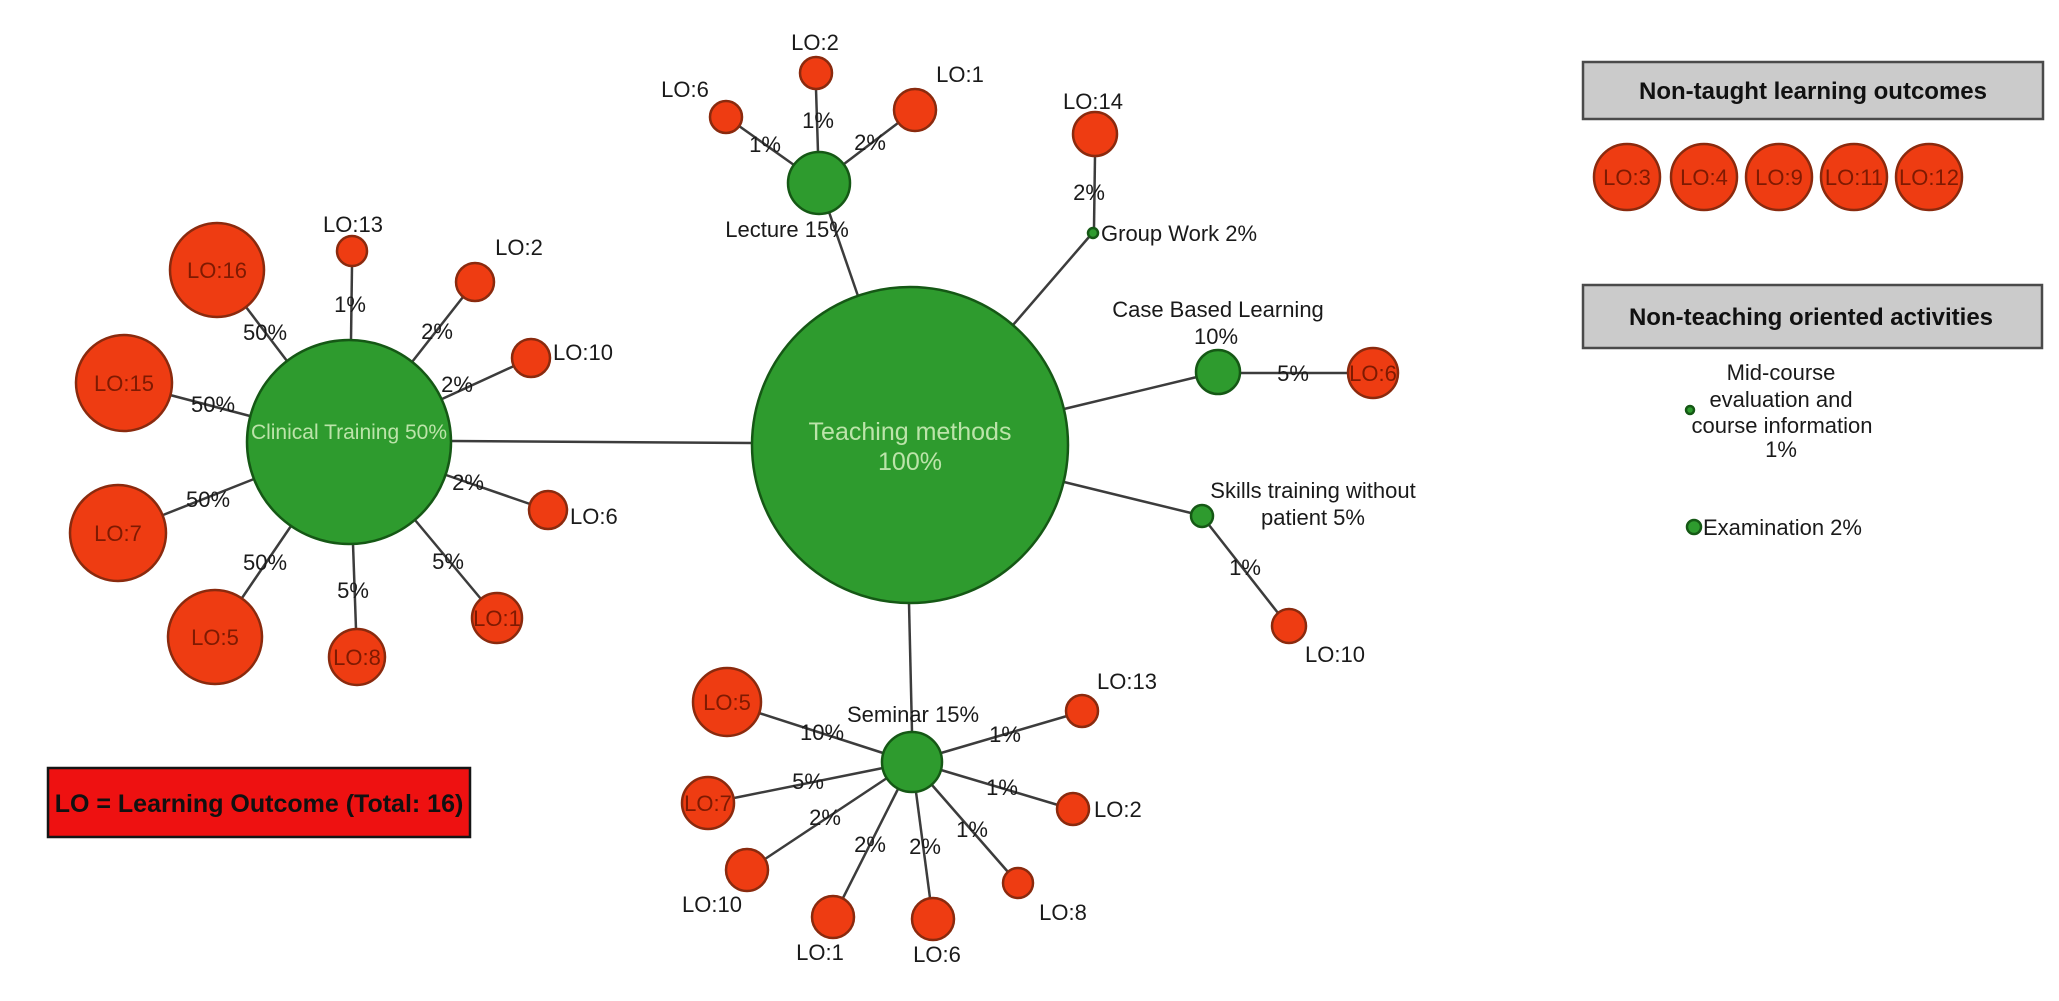 The width and height of the screenshot is (2059, 1001). Describe the element at coordinates (1160, 167) in the screenshot. I see `group-work-cluster: Group Work 2% LO:14 2%` at that location.